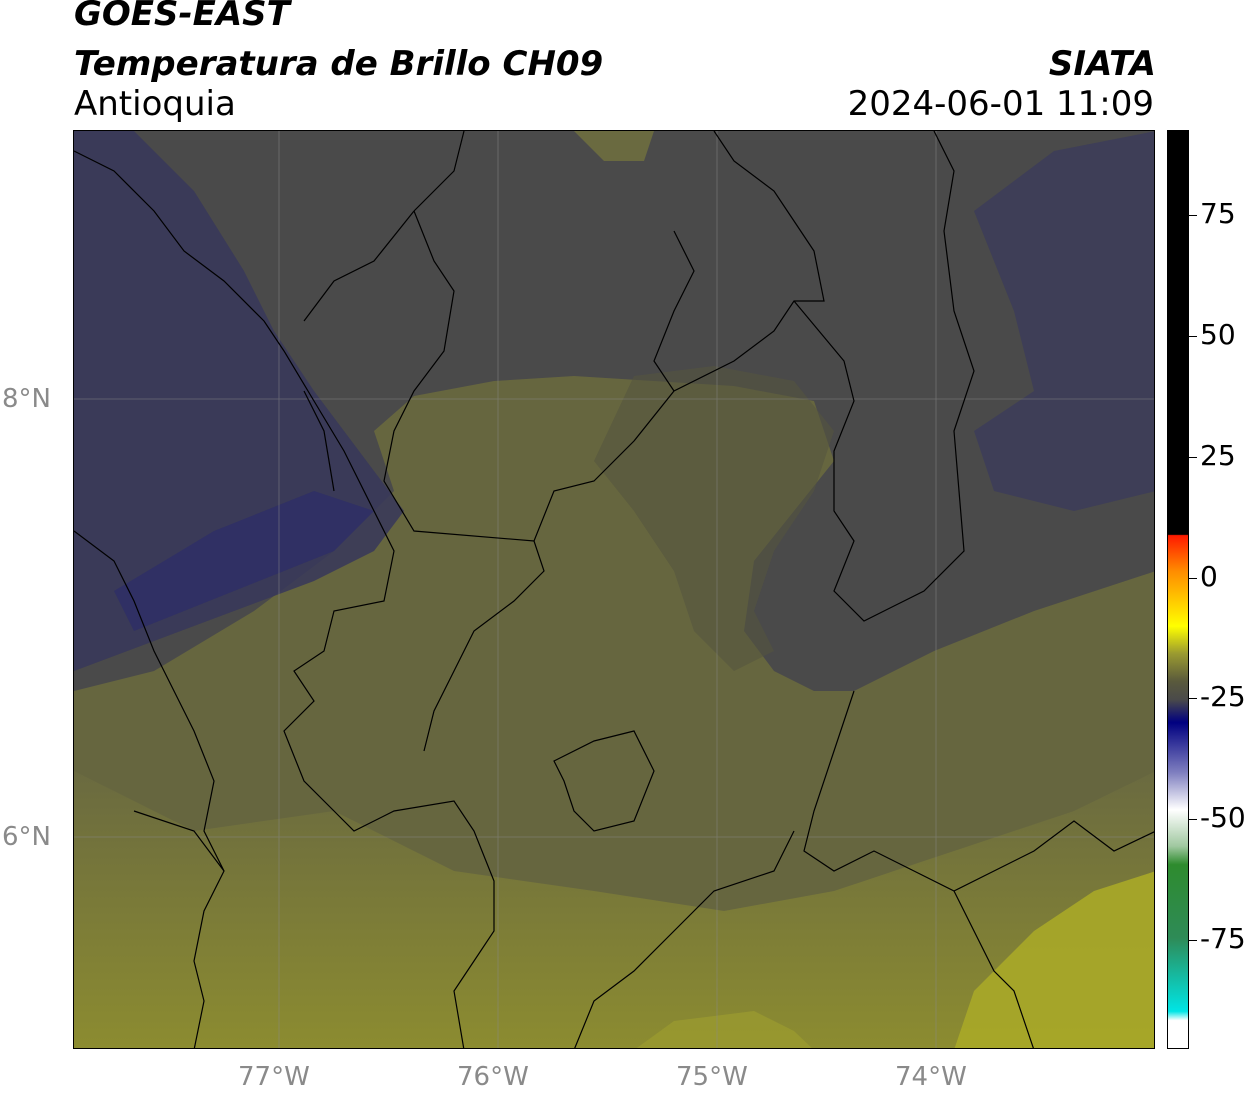 The height and width of the screenshot is (1099, 1252). Describe the element at coordinates (724, 1029) in the screenshot. I see `warm-south-patch` at that location.